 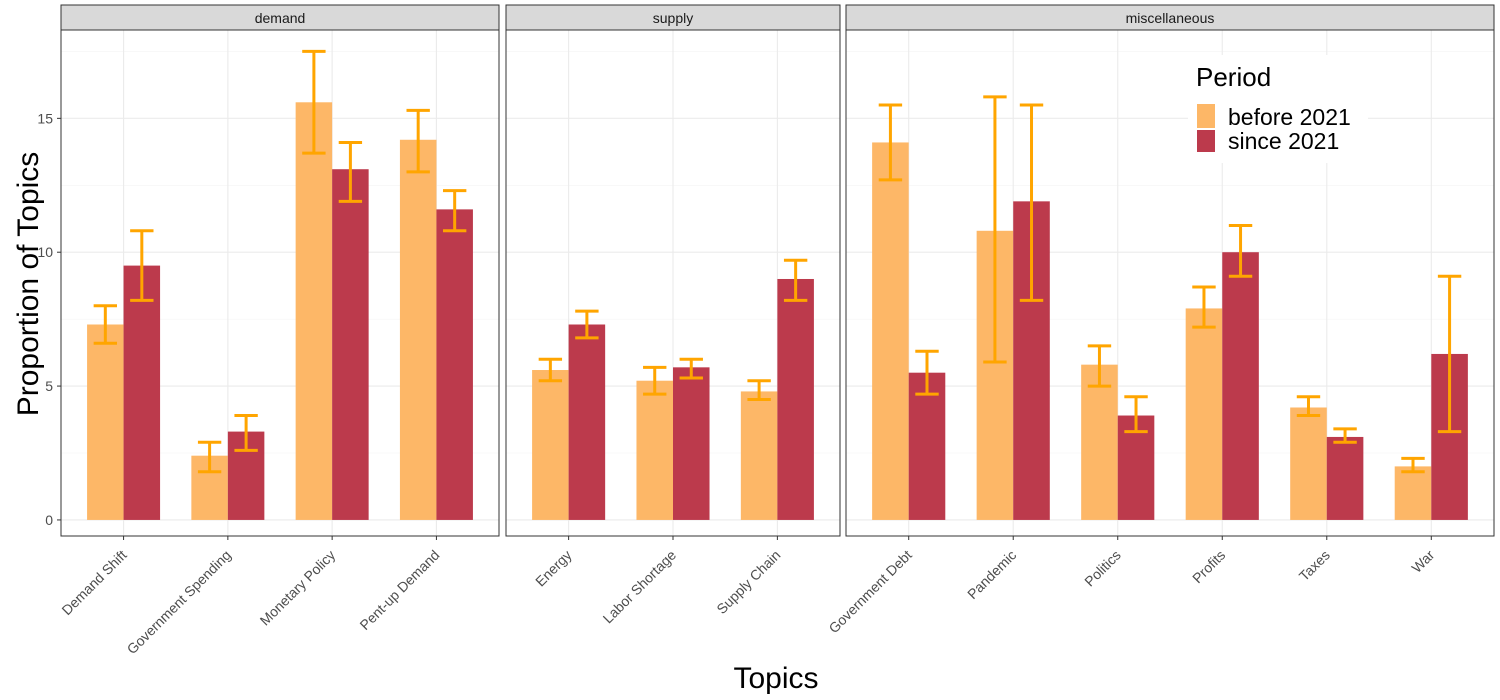 I want to click on error-bar-energy-before-2021, so click(x=550, y=370).